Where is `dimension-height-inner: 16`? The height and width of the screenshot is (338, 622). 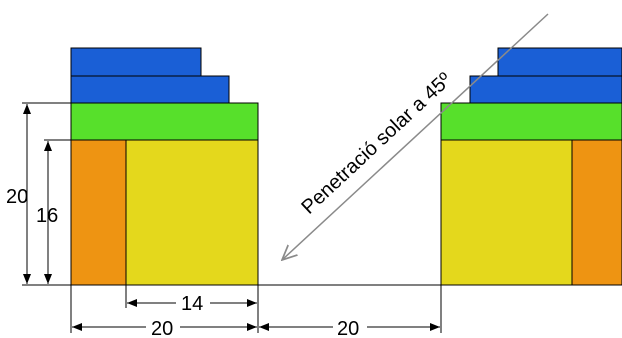 dimension-height-inner: 16 is located at coordinates (53, 211).